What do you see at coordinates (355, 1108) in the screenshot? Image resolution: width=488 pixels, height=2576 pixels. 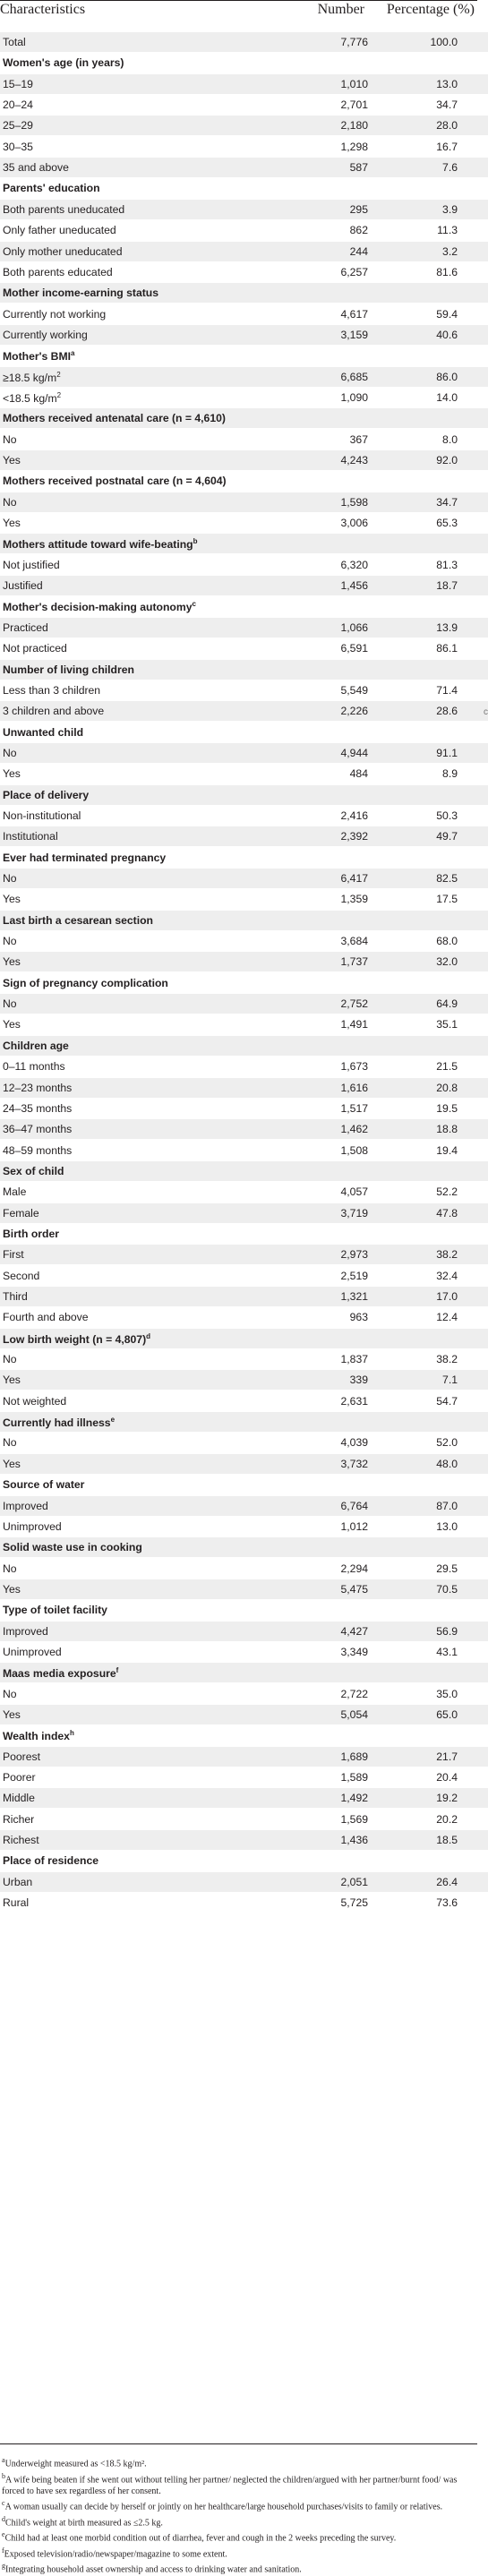 I see `cell-number: 1,517` at bounding box center [355, 1108].